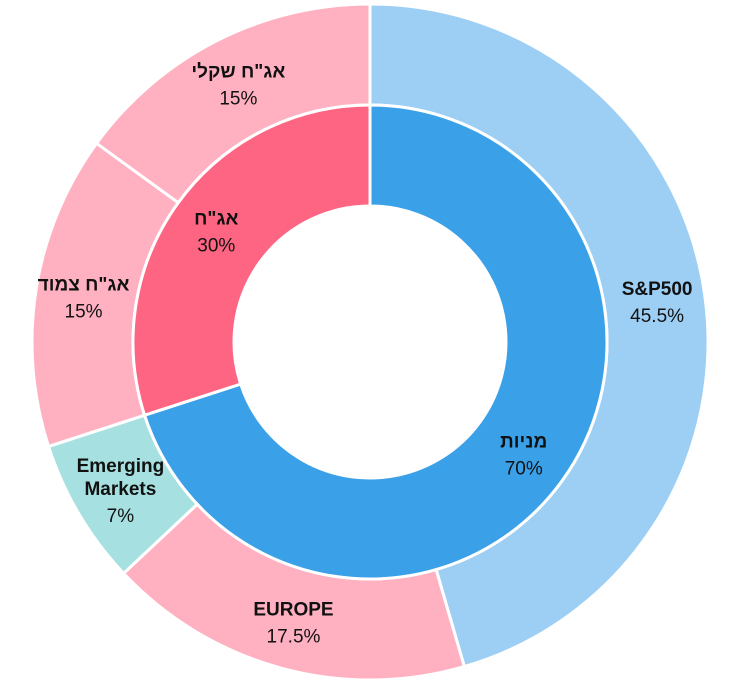 The width and height of the screenshot is (751, 693). I want to click on outer-slice-3-value-label: 15%, so click(84, 312).